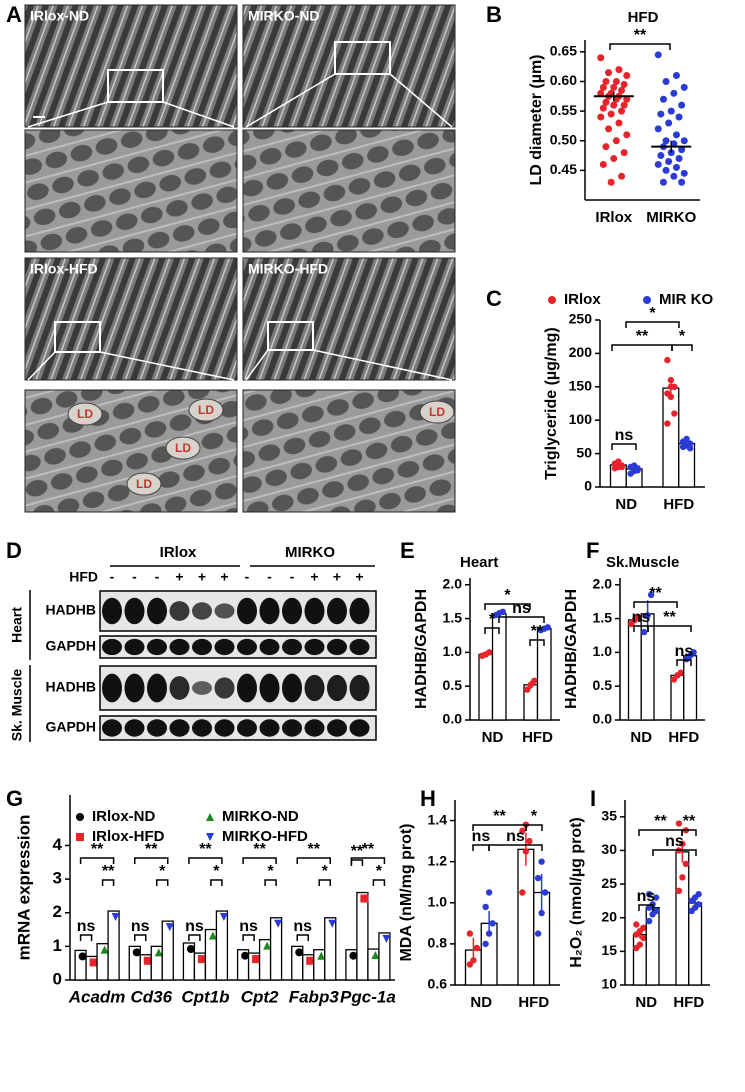 Image resolution: width=745 pixels, height=1092 pixels. I want to click on protein-label: HADHB, so click(70, 610).